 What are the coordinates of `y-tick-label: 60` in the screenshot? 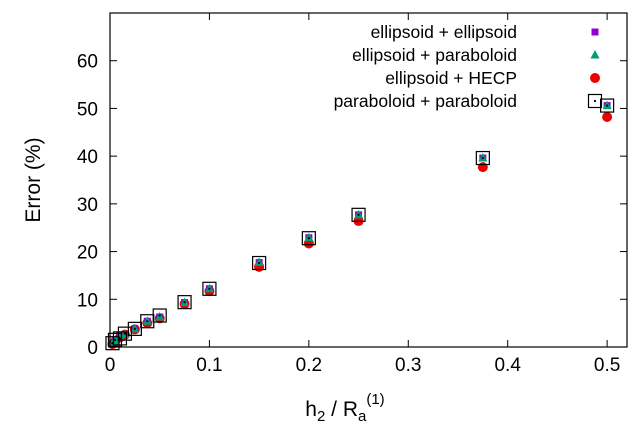 It's located at (87, 62).